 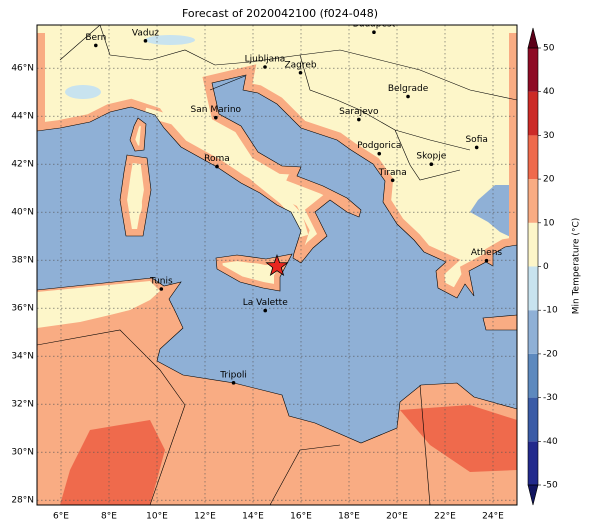 I want to click on y-tick-label: 42°N, so click(x=22, y=165).